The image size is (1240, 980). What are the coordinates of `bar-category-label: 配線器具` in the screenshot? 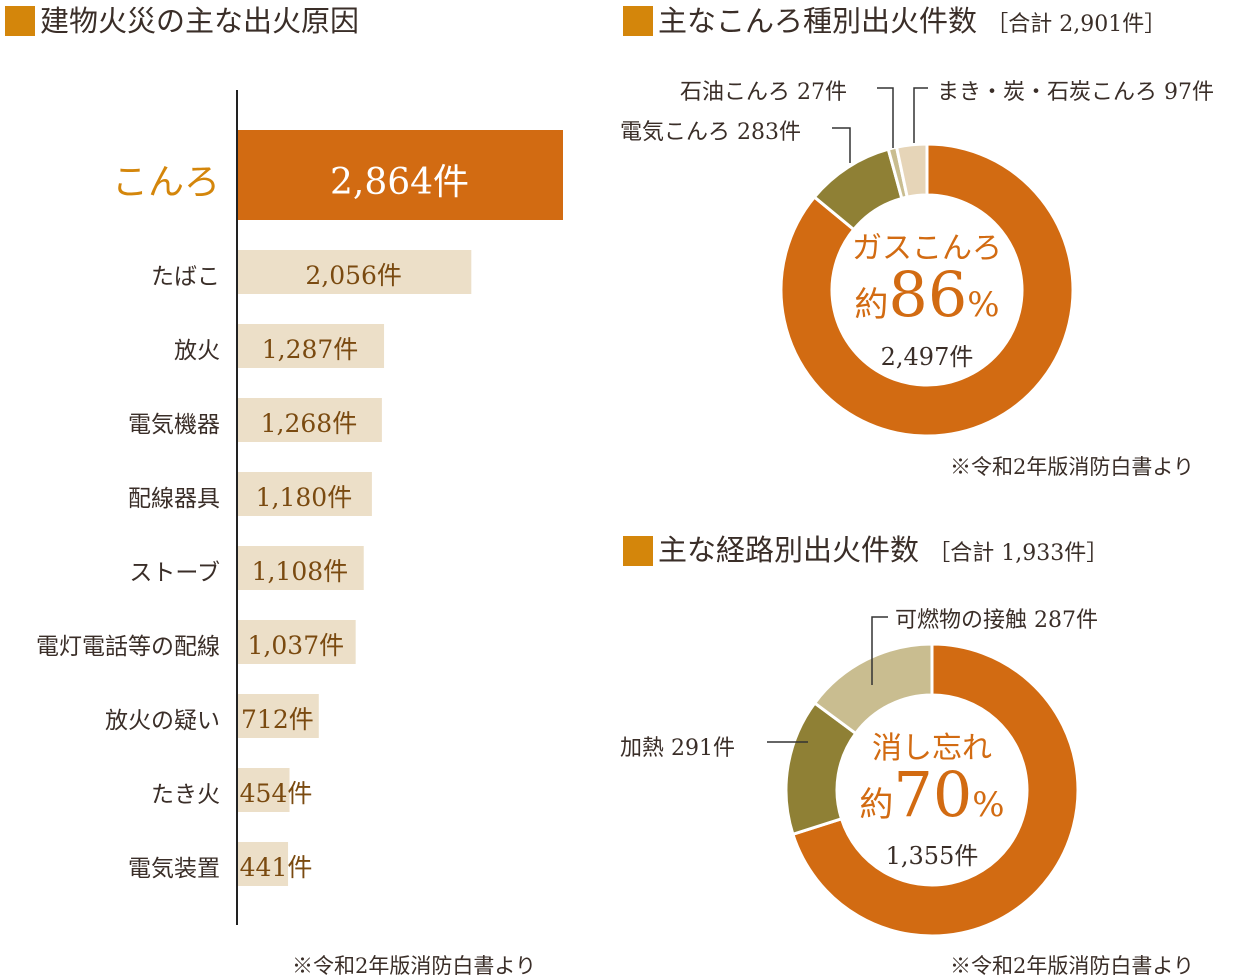 It's located at (174, 499).